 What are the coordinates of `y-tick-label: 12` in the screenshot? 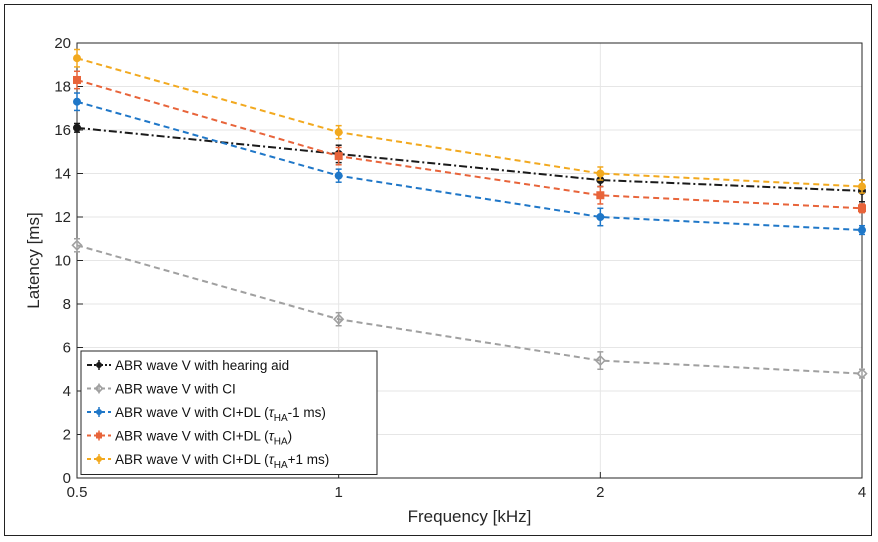 It's located at (62, 217).